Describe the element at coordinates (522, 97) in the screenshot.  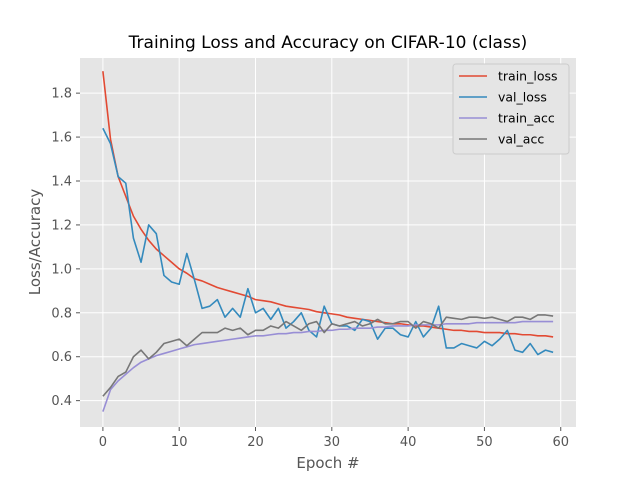
I see `legend-label-val-loss: val_loss` at that location.